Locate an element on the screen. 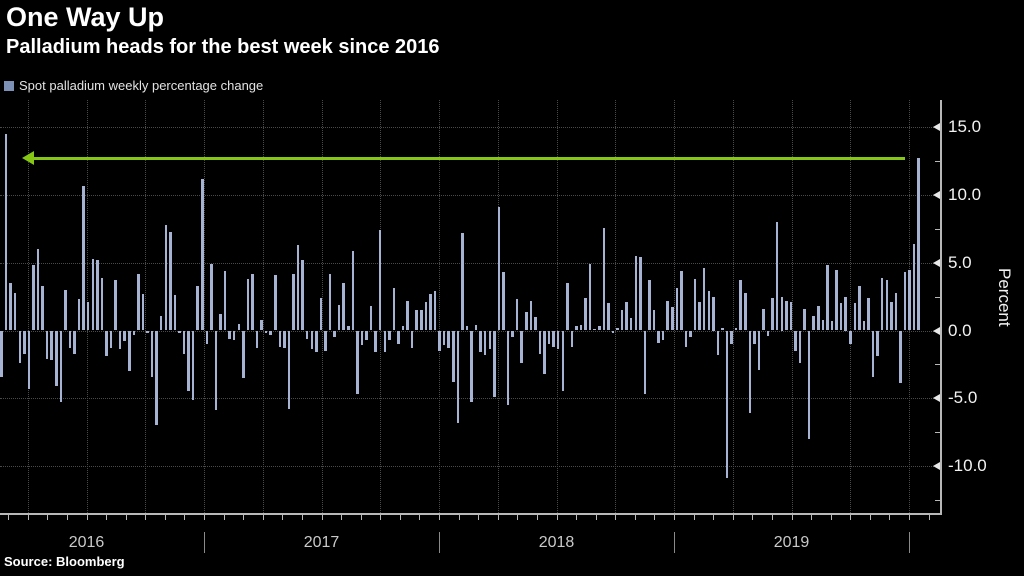  annotation-arrowhead-icon is located at coordinates (28, 158).